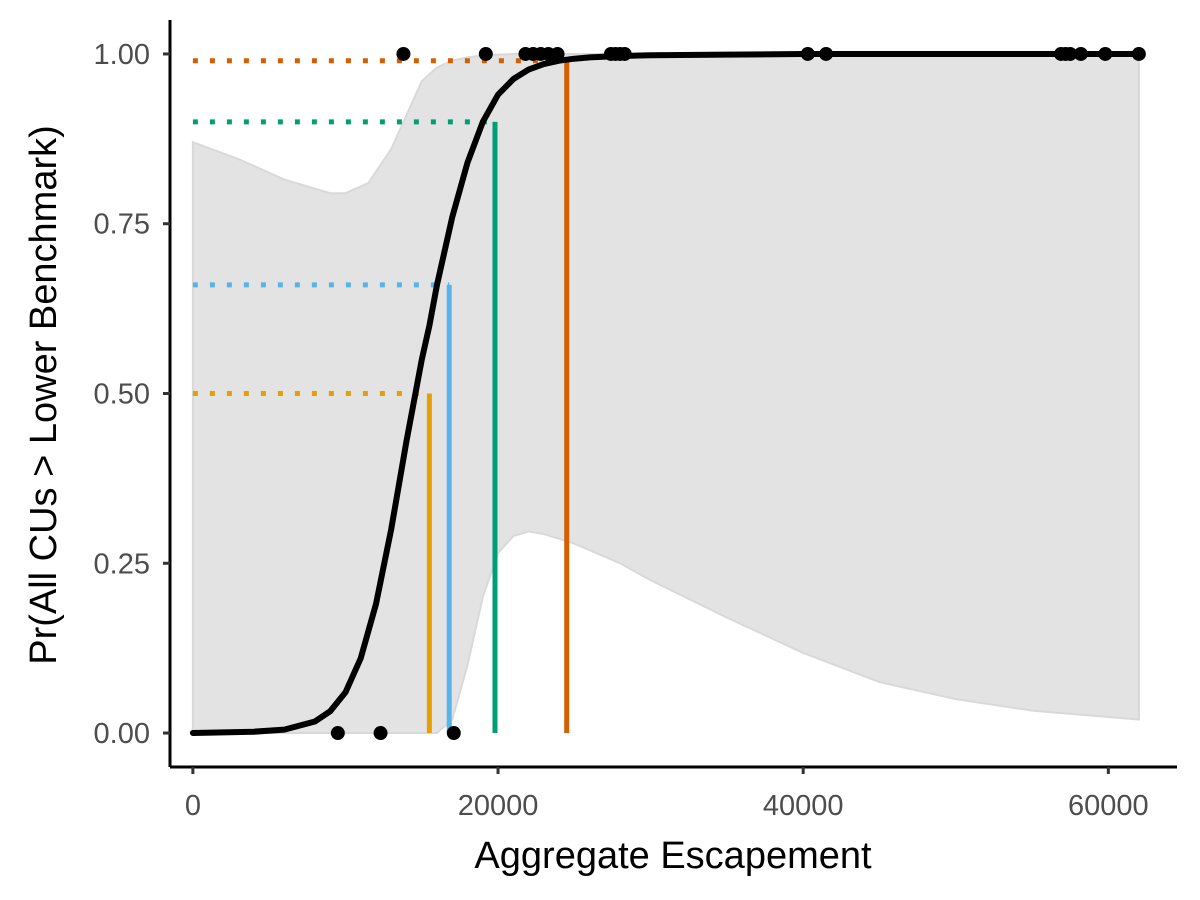 The image size is (1200, 900). Describe the element at coordinates (498, 806) in the screenshot. I see `x-tick-label-1: 20000` at that location.